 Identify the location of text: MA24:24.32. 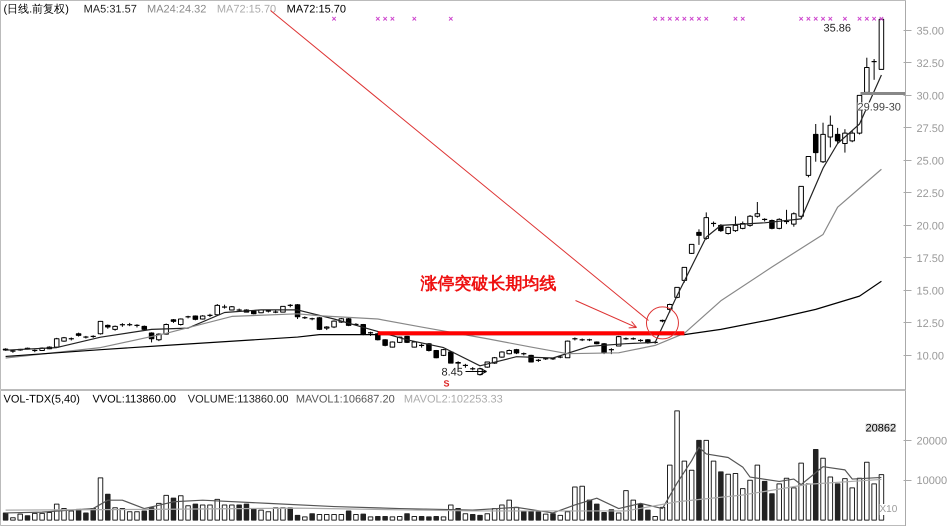
(176, 10).